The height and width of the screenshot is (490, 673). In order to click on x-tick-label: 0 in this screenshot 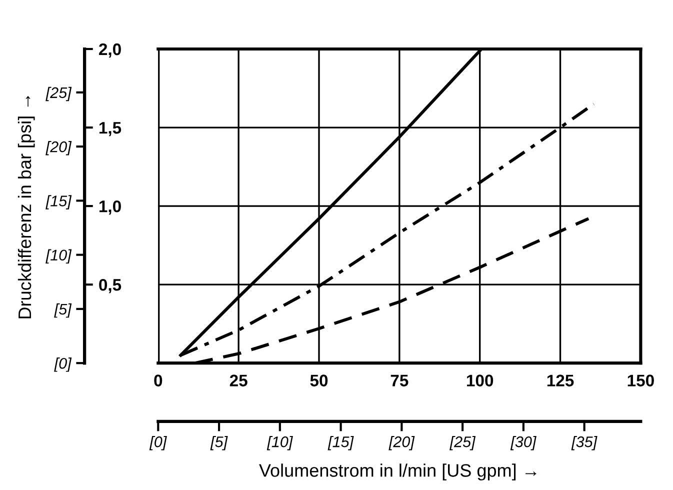, I will do `click(158, 380)`.